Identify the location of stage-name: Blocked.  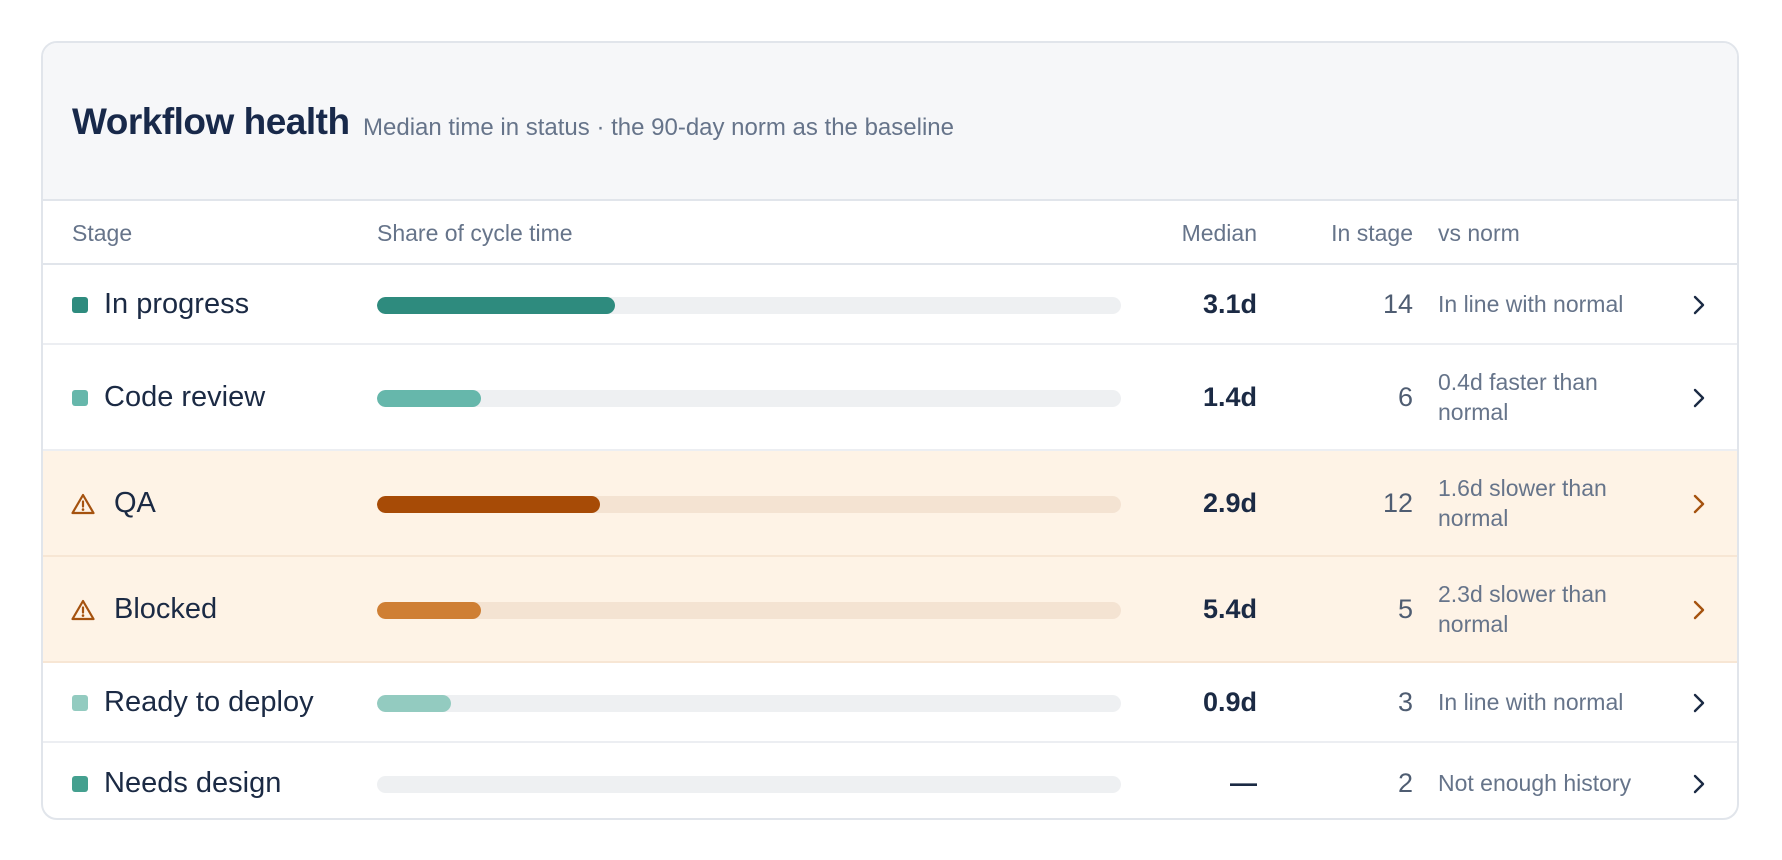
(166, 609).